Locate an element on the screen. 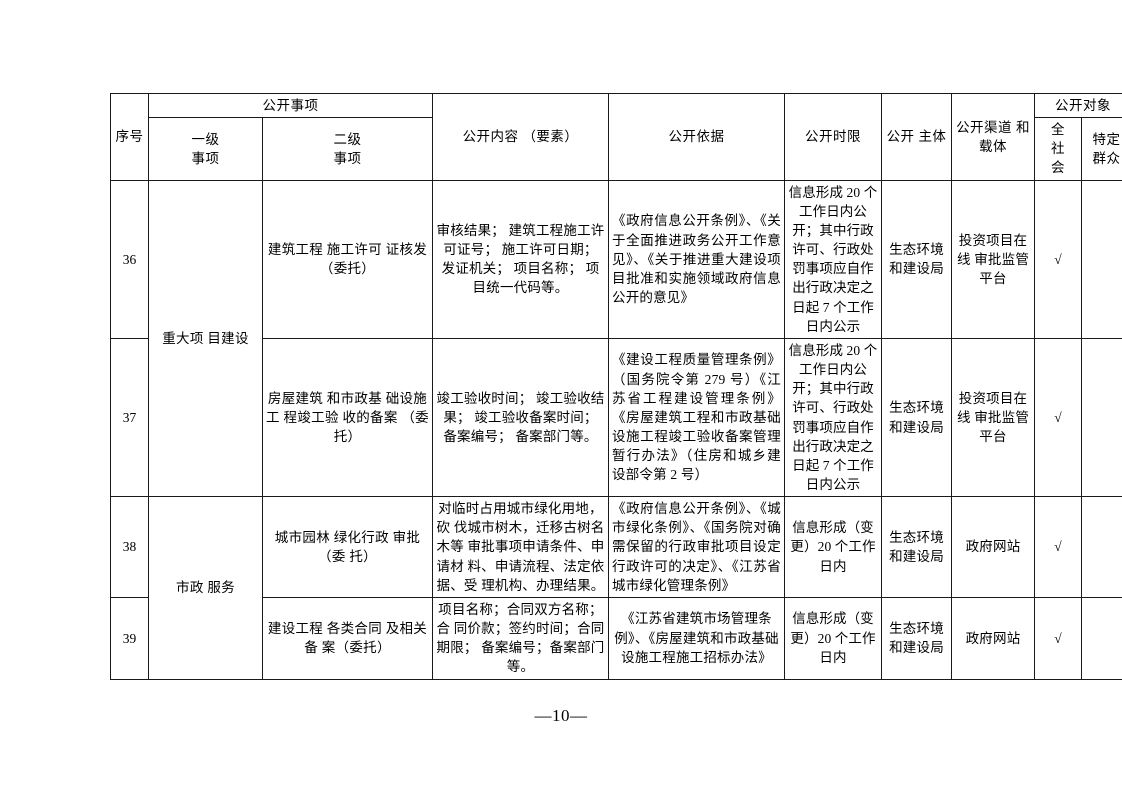 This screenshot has width=1122, height=793. header-channel: 公开渠道 和载体 is located at coordinates (993, 137).